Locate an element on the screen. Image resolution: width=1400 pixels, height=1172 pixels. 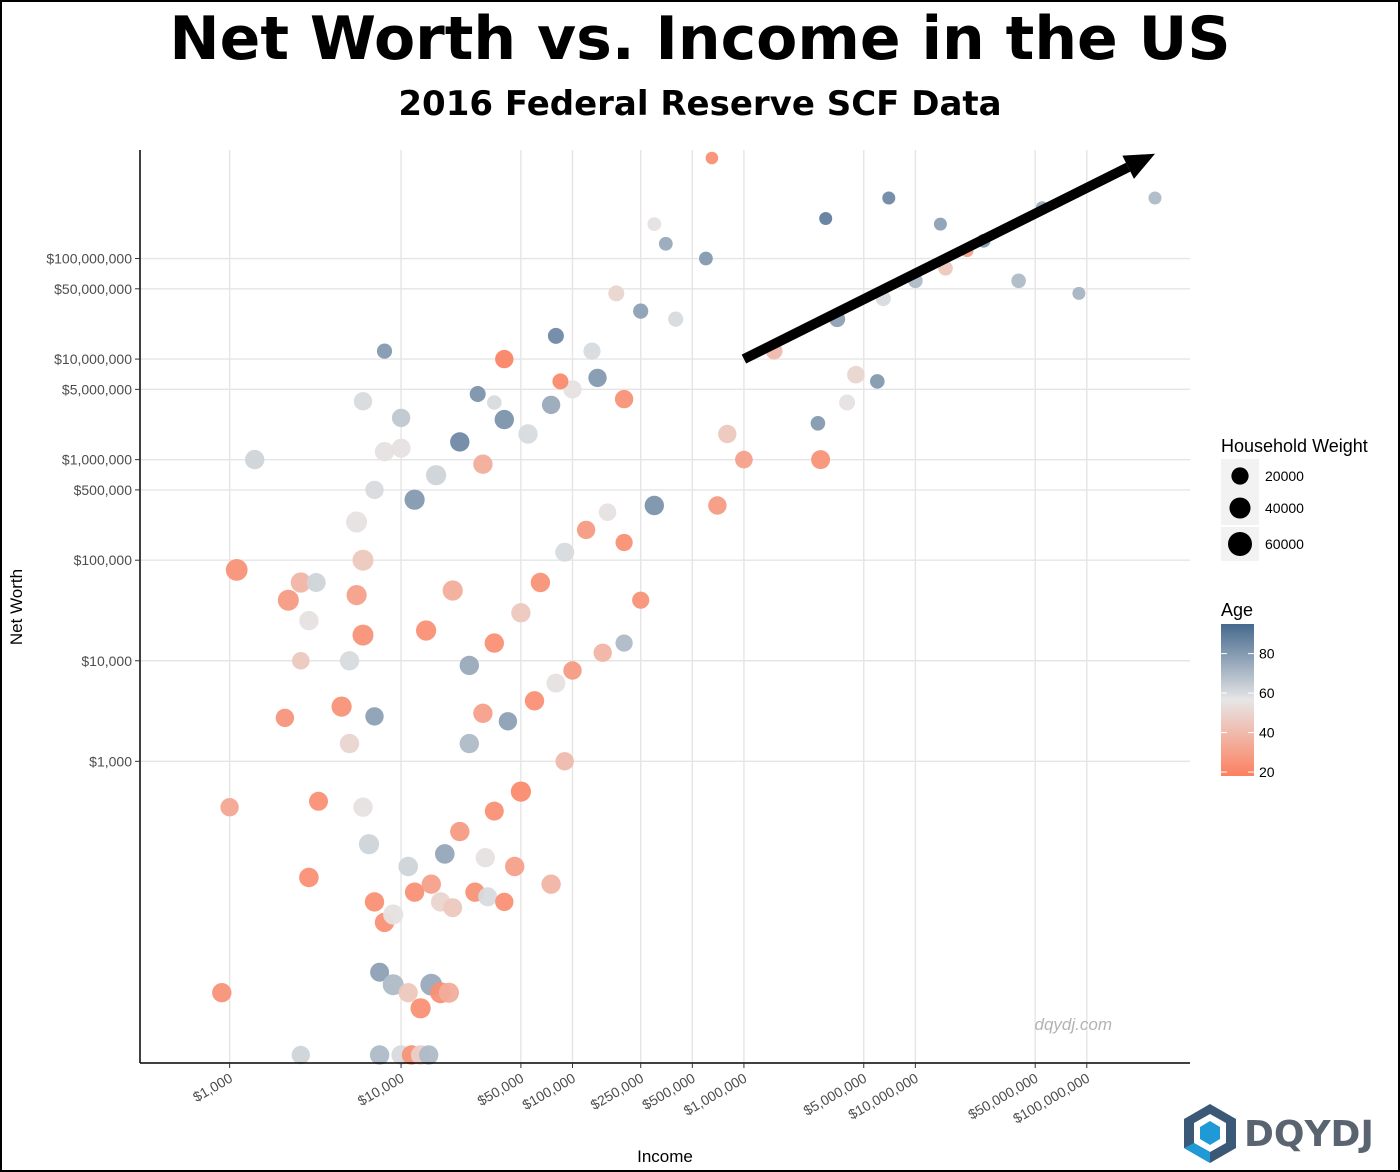
chart-subtitle: 2016 Federal Reserve SCF Data is located at coordinates (700, 104).